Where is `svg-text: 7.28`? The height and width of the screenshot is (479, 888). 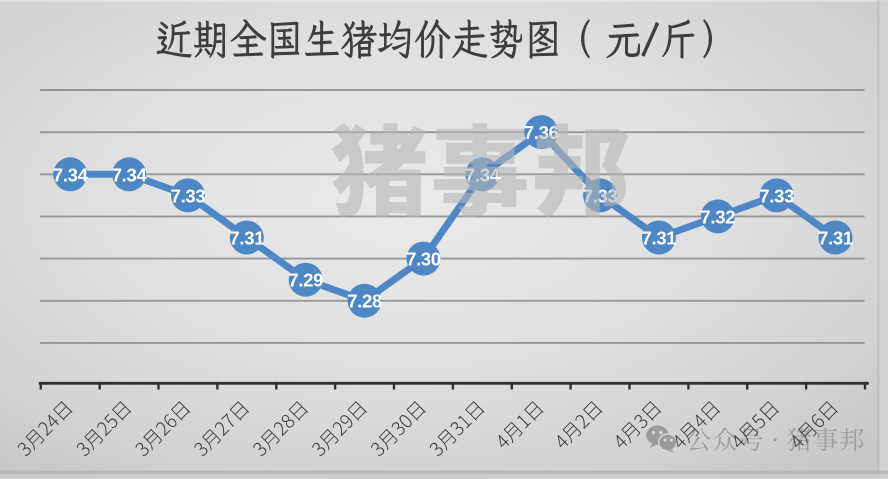 svg-text: 7.28 is located at coordinates (364, 301).